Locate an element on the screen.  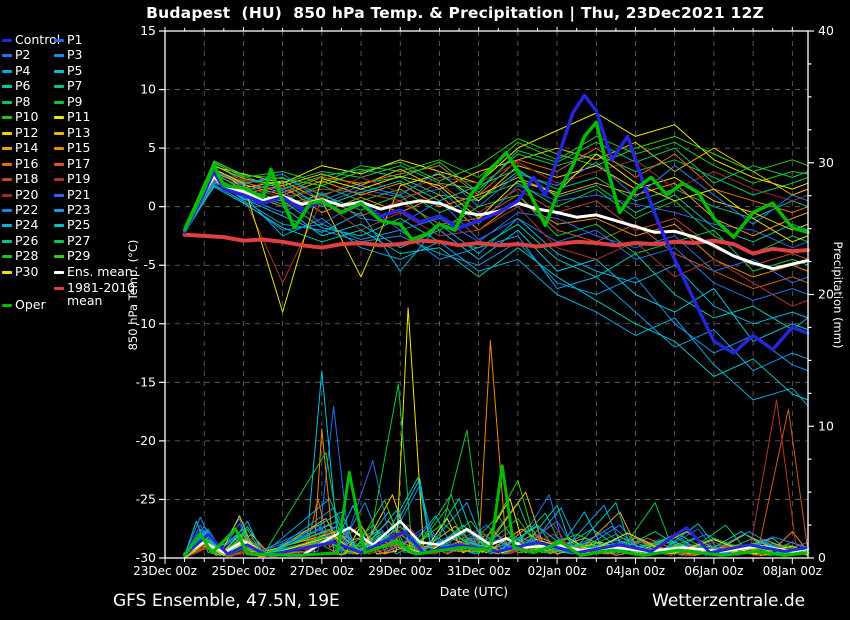
x-tick-label: 23Dec 00z is located at coordinates (165, 571).